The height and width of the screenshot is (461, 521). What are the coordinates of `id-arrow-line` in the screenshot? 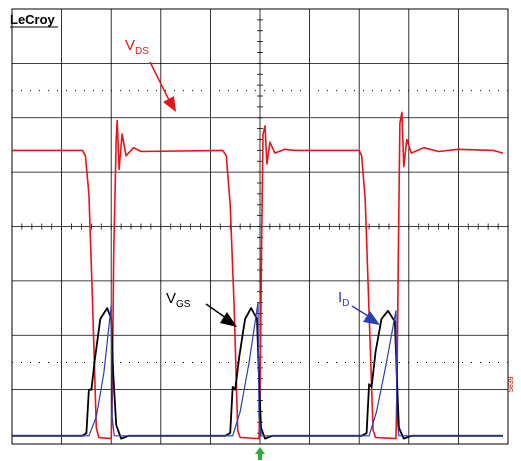 It's located at (360, 311).